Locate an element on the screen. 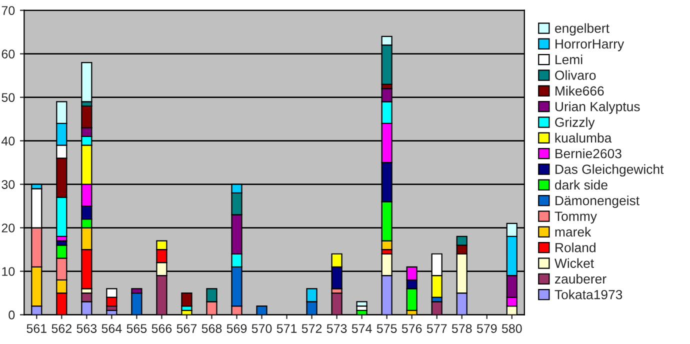 This screenshot has width=690, height=344. x-tick-label: 562 is located at coordinates (62, 328).